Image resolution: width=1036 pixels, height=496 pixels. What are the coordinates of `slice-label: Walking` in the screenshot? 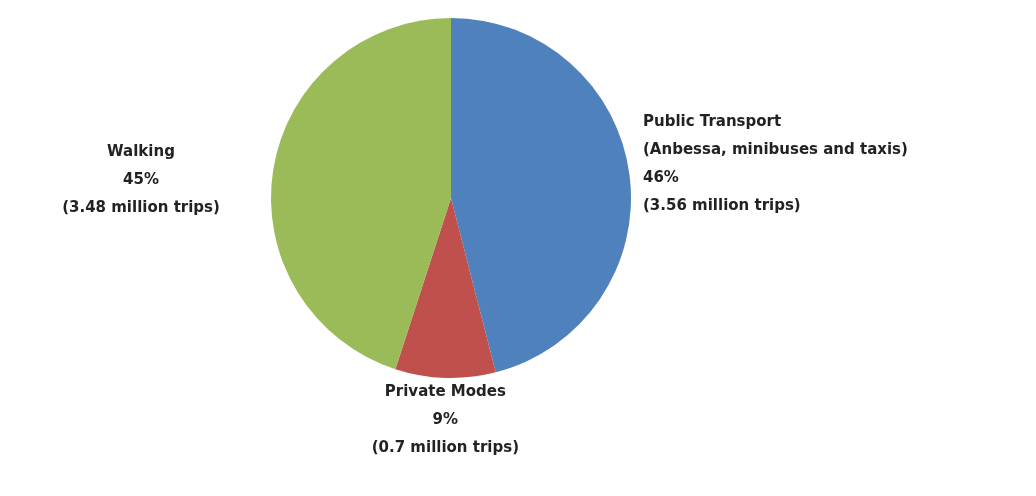 It's located at (141, 150).